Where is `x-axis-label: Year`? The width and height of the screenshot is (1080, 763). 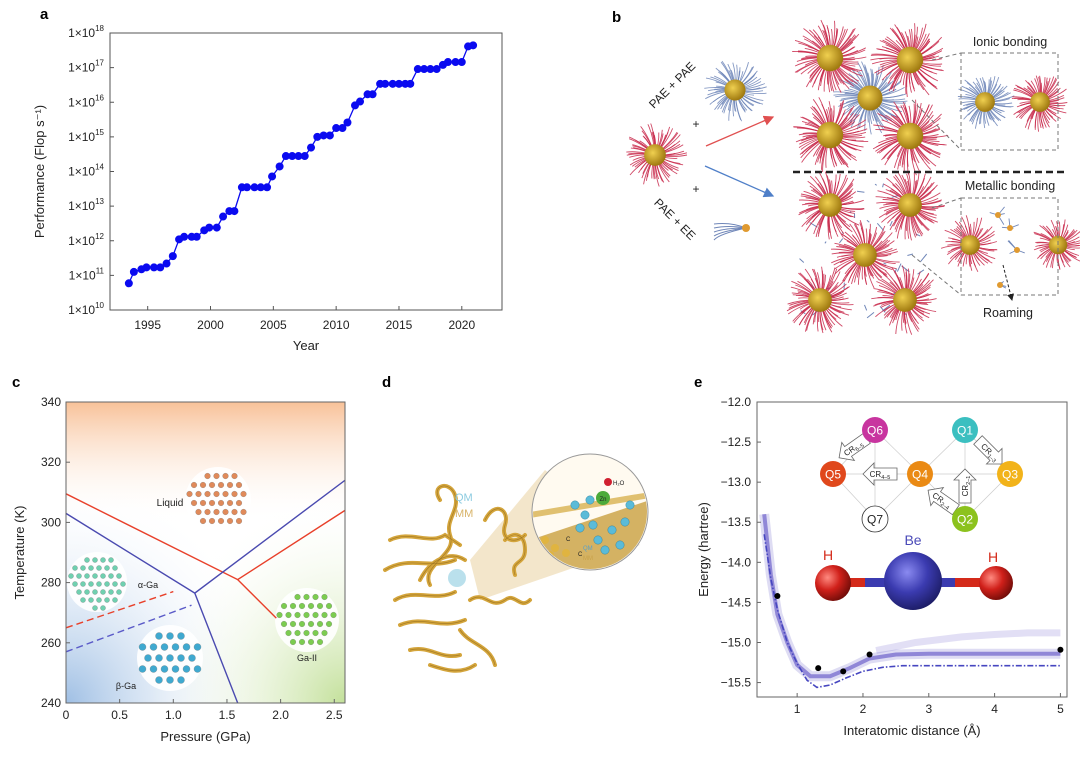 x-axis-label: Year is located at coordinates (306, 345).